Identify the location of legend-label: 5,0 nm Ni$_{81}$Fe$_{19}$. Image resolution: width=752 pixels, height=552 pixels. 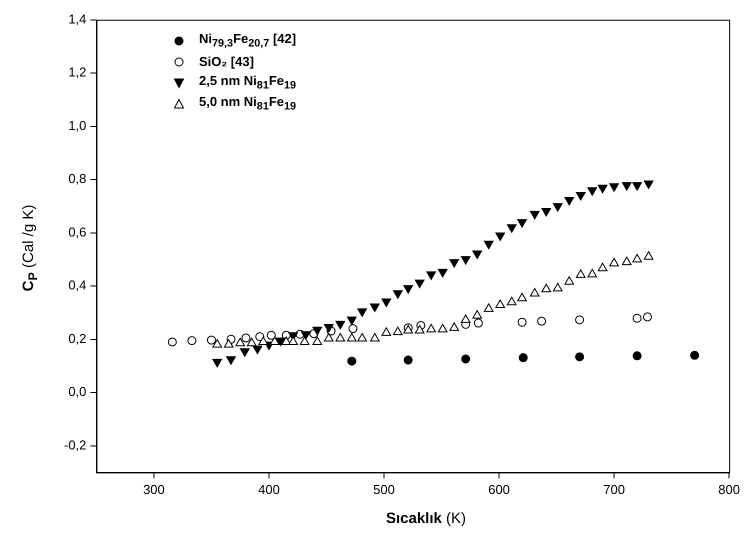
(247, 103).